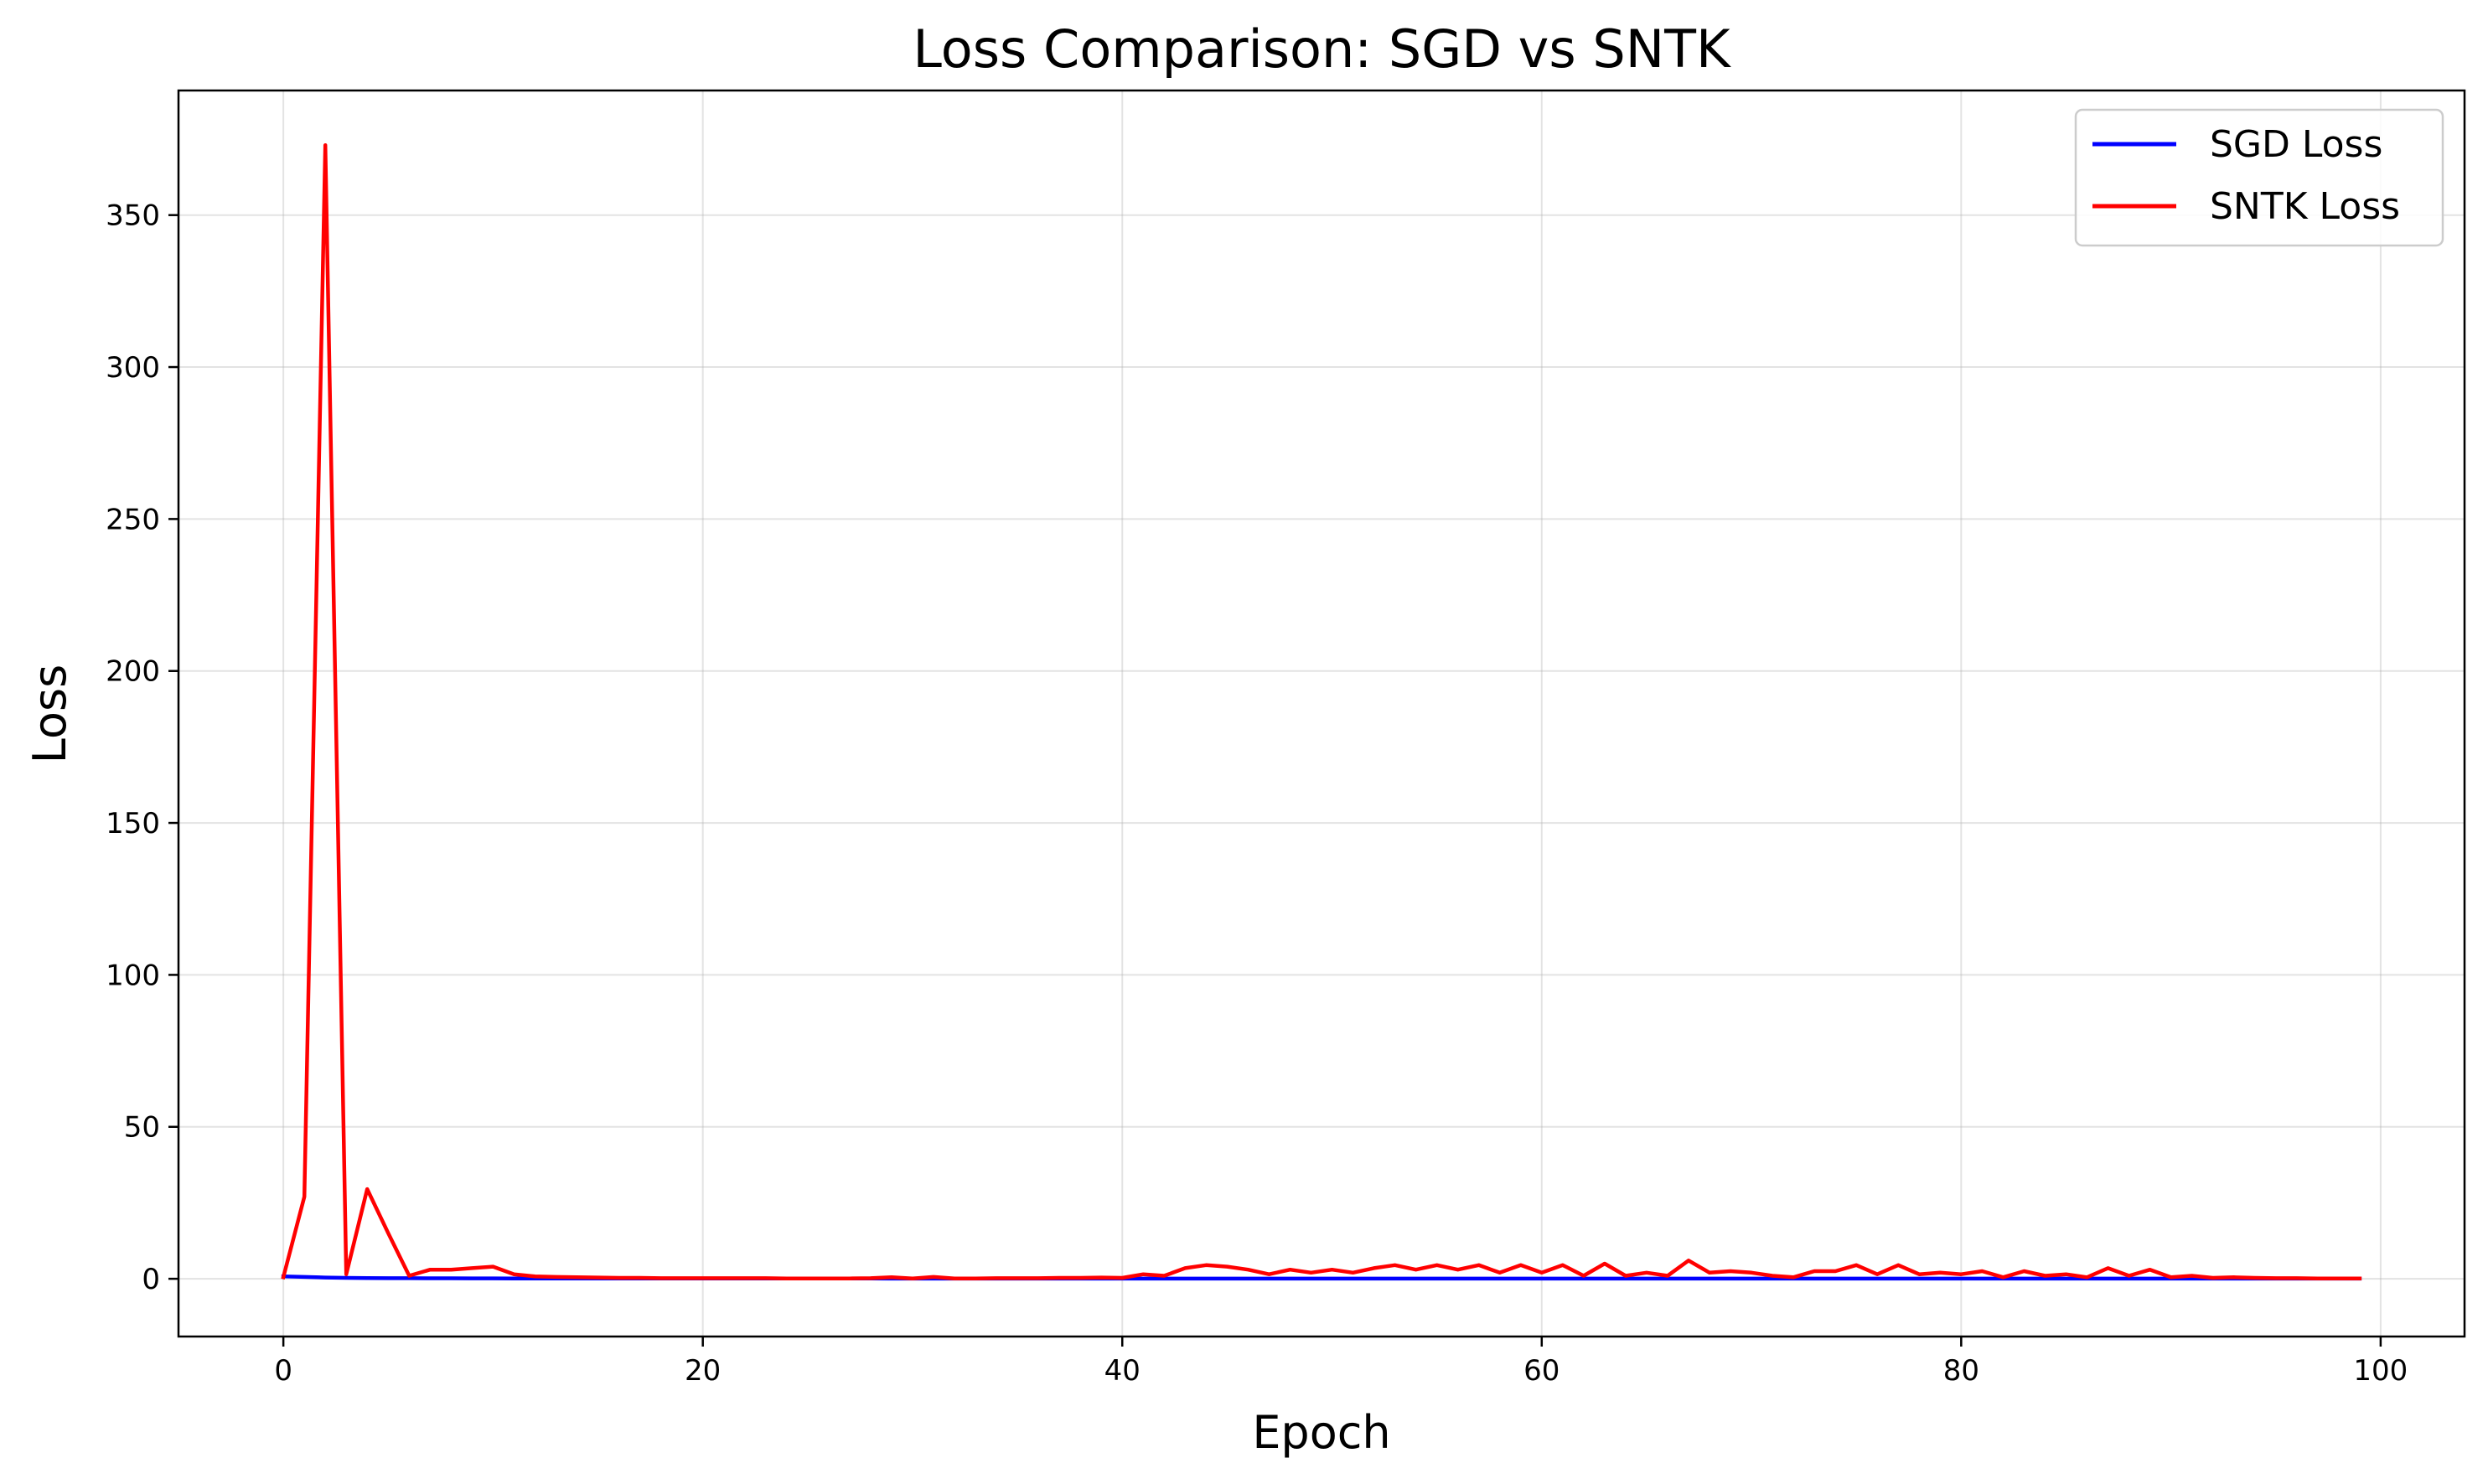  What do you see at coordinates (1341, 1363) in the screenshot?
I see `x-axis-ticks: 0 20 40 60 80 100` at bounding box center [1341, 1363].